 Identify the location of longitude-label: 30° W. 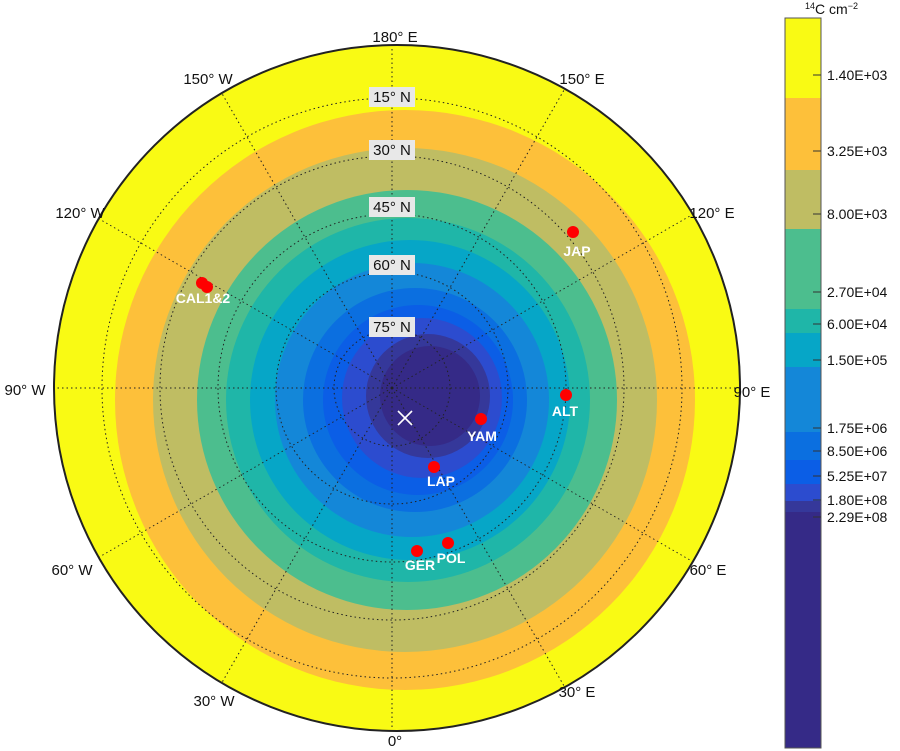
(214, 701).